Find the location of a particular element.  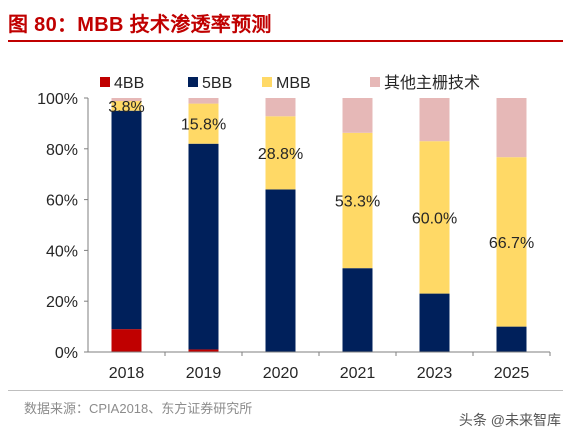

bar-segment-5BB-2018 is located at coordinates (126, 220).